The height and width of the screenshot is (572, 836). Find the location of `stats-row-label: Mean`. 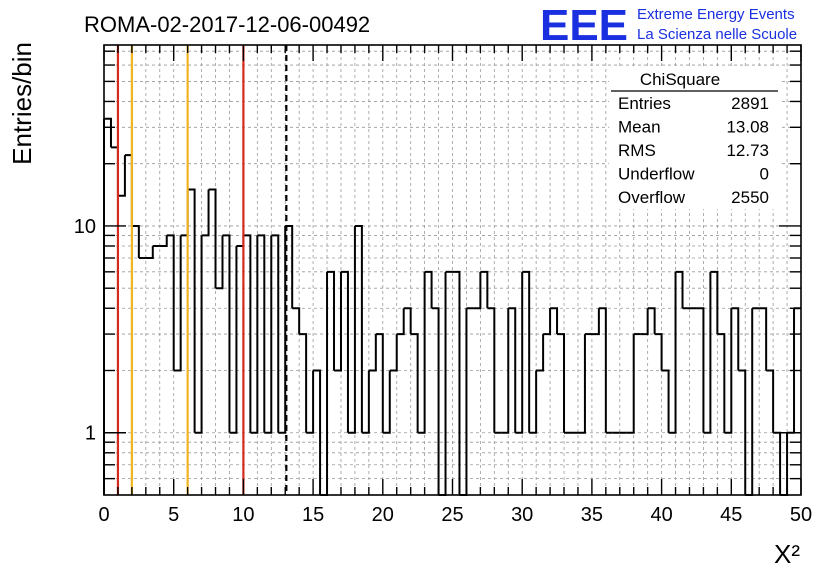

stats-row-label: Mean is located at coordinates (639, 127).